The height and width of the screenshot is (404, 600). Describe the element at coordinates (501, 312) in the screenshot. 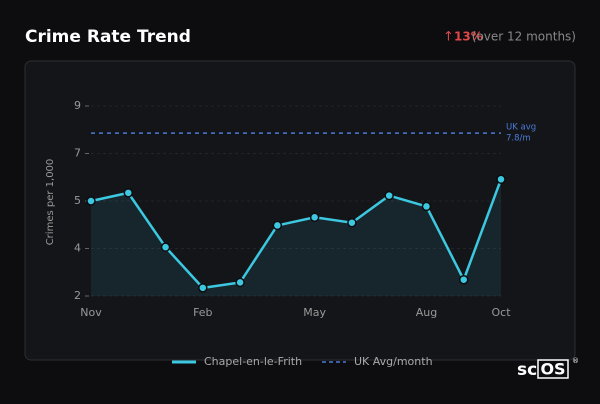

I see `x-tick-label: Oct` at that location.